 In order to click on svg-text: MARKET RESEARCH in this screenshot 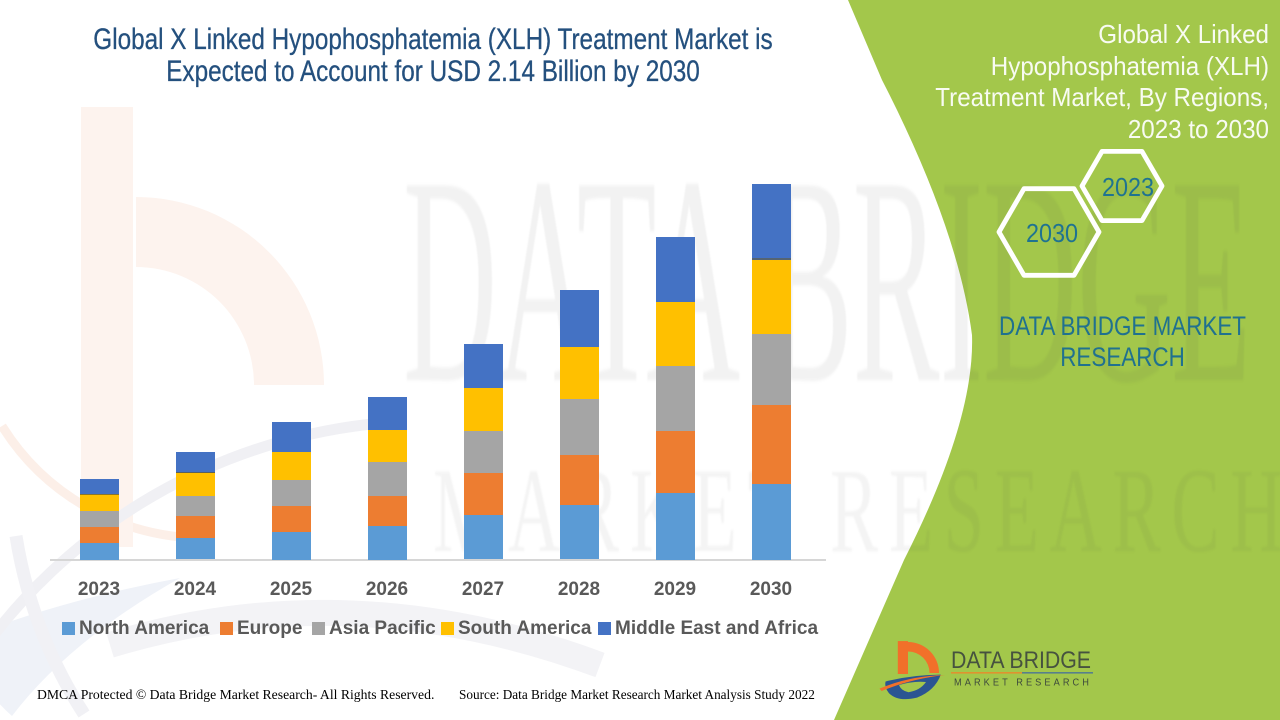, I will do `click(1023, 683)`.